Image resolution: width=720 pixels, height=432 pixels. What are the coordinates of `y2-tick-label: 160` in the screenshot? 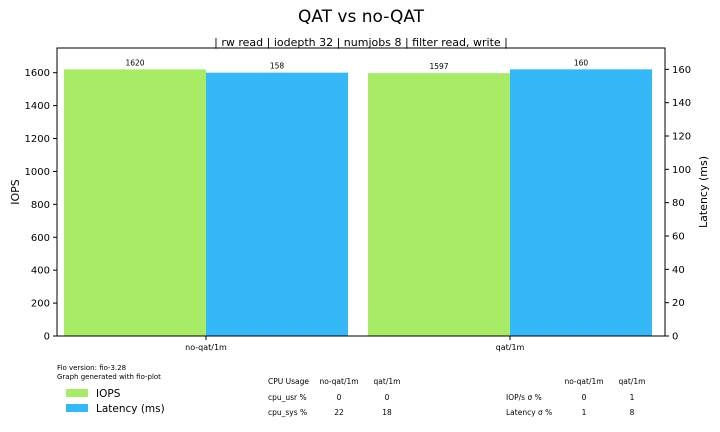 It's located at (681, 70).